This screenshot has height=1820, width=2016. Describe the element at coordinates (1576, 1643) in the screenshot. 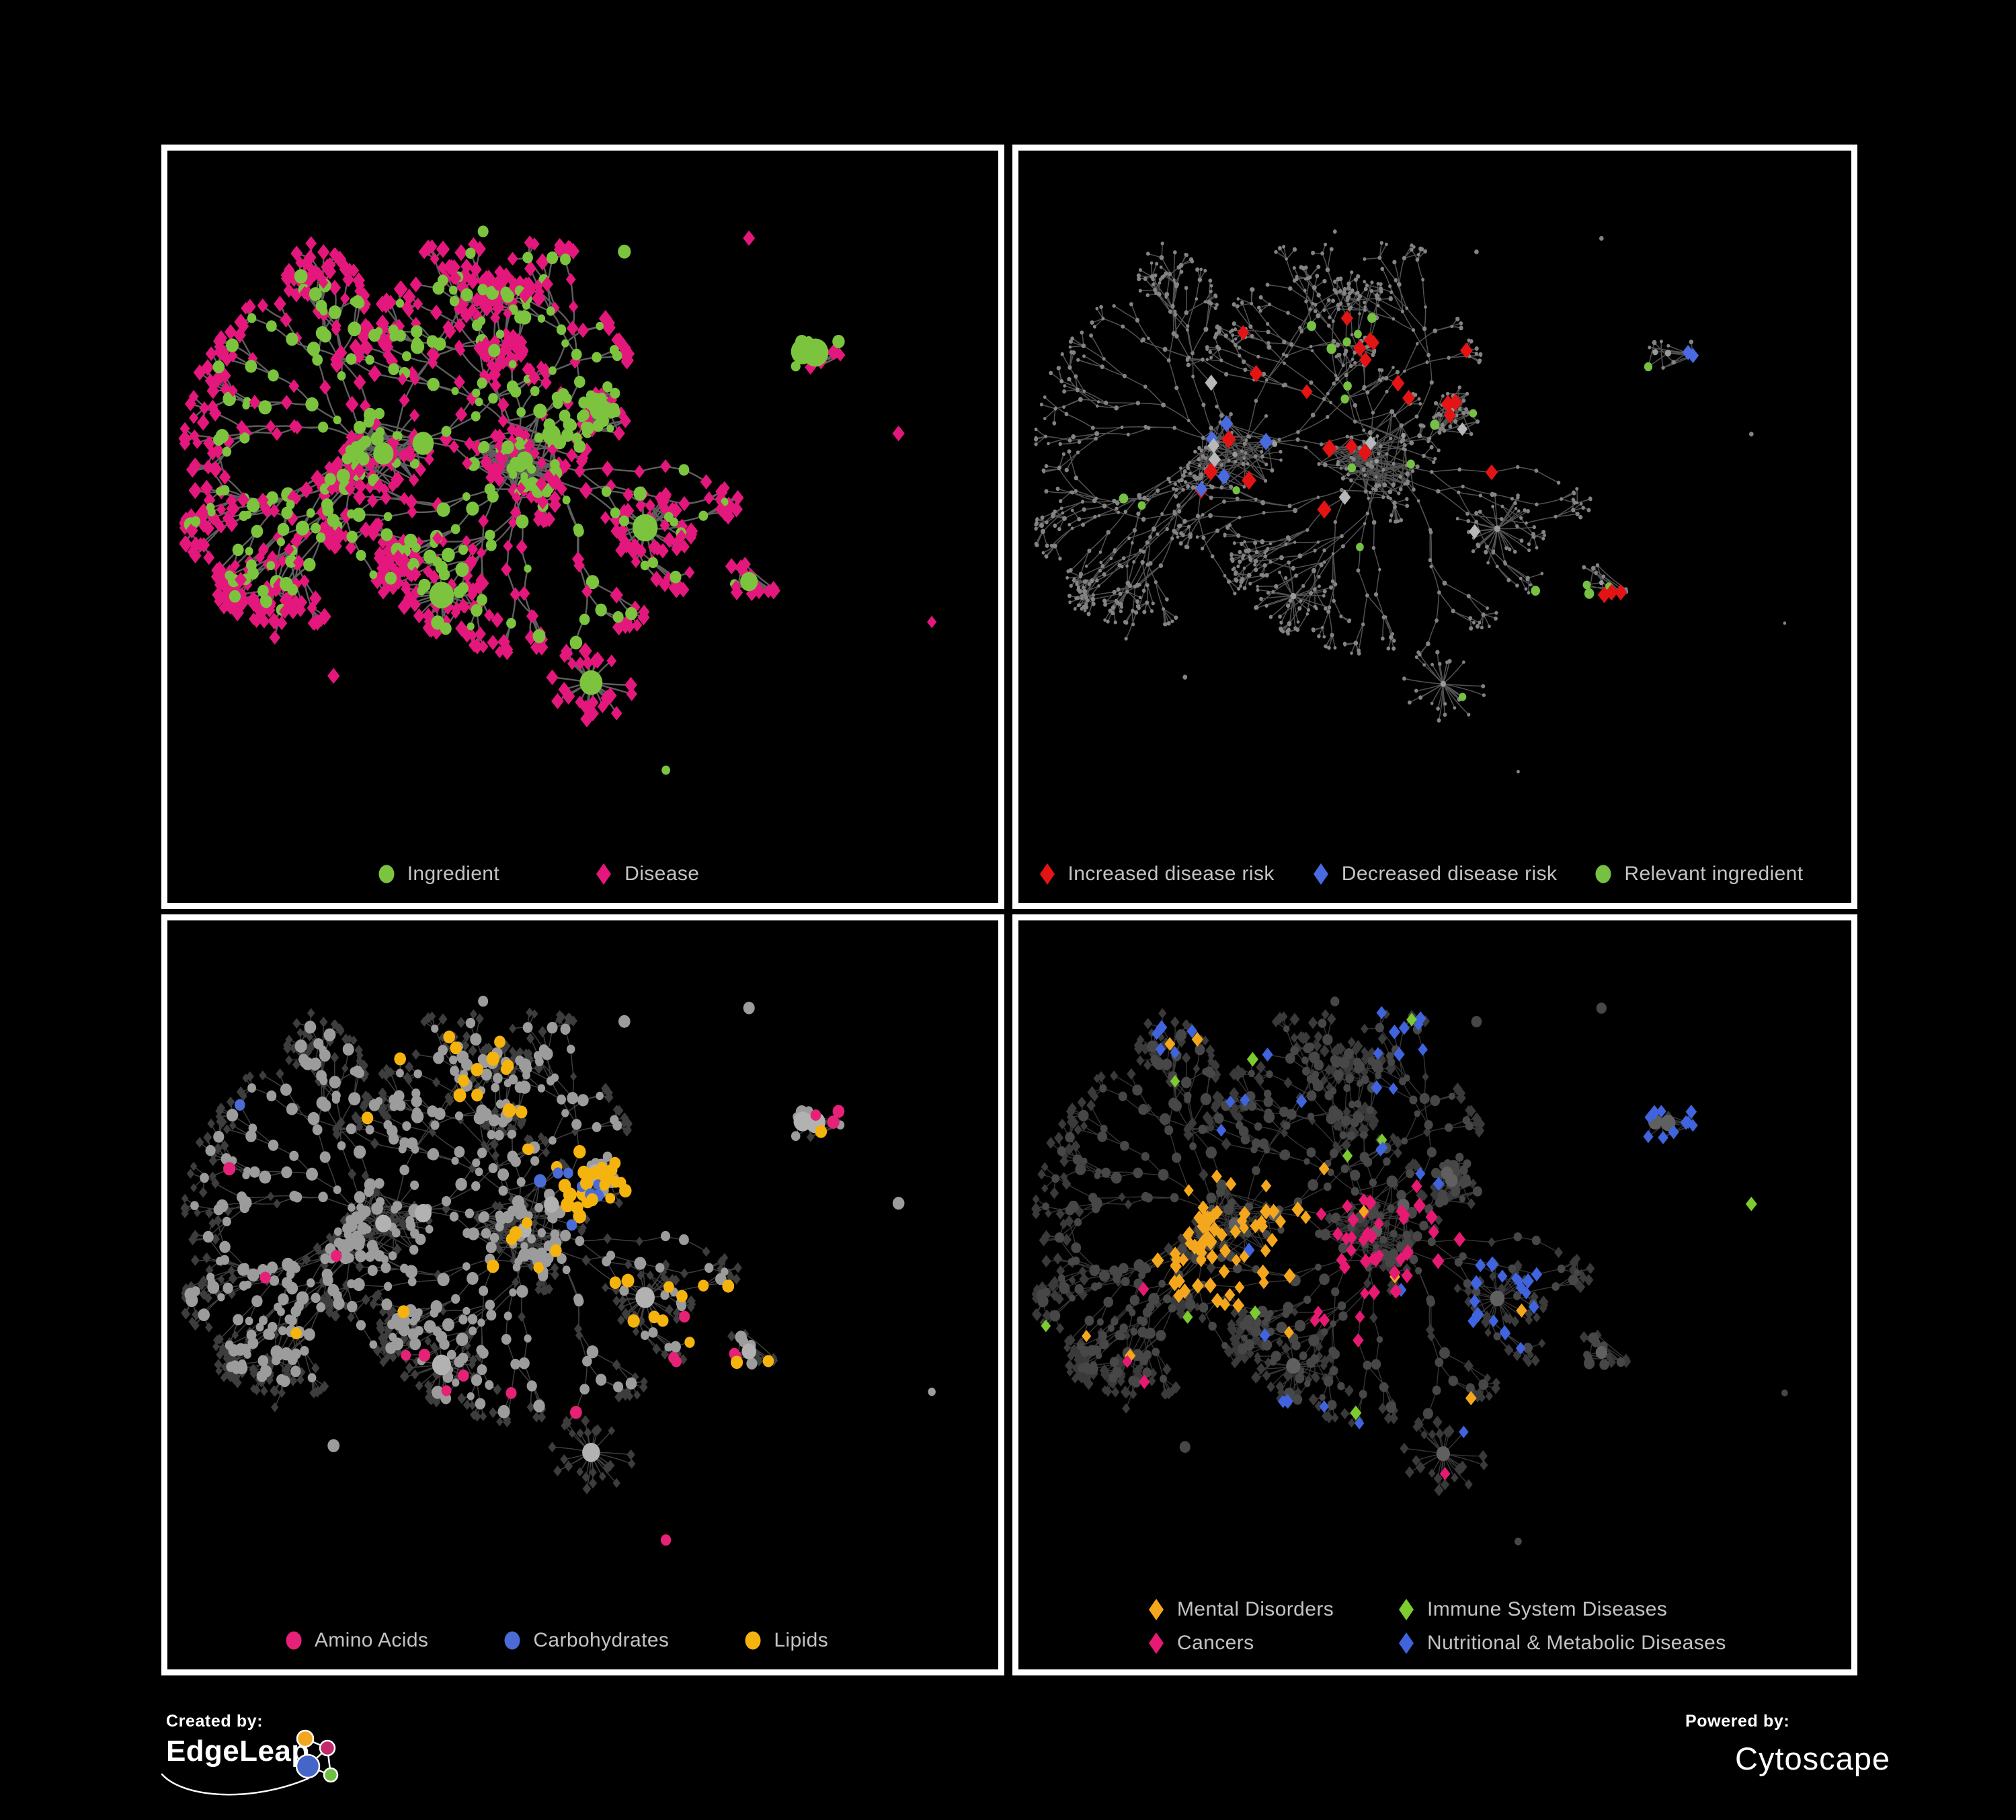

I see `legend-label: Nutritional & Metabolic Diseases` at that location.